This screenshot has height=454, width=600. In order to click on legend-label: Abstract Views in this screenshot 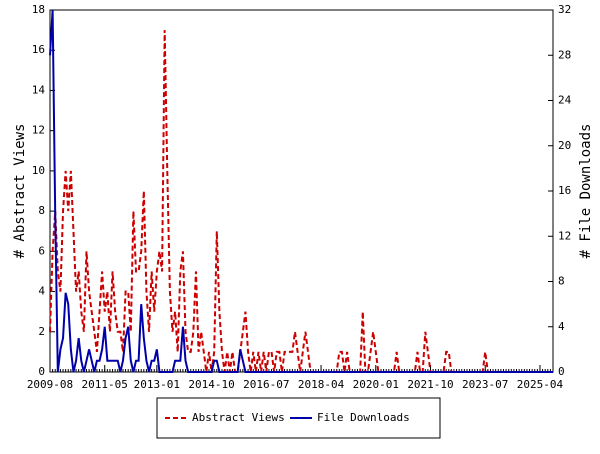, I will do `click(238, 417)`.